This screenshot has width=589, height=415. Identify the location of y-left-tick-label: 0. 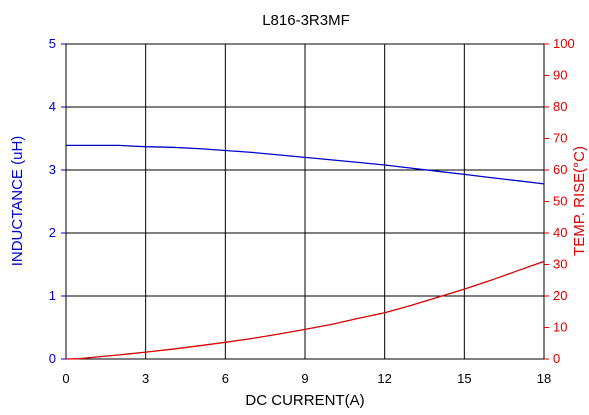
(52, 358).